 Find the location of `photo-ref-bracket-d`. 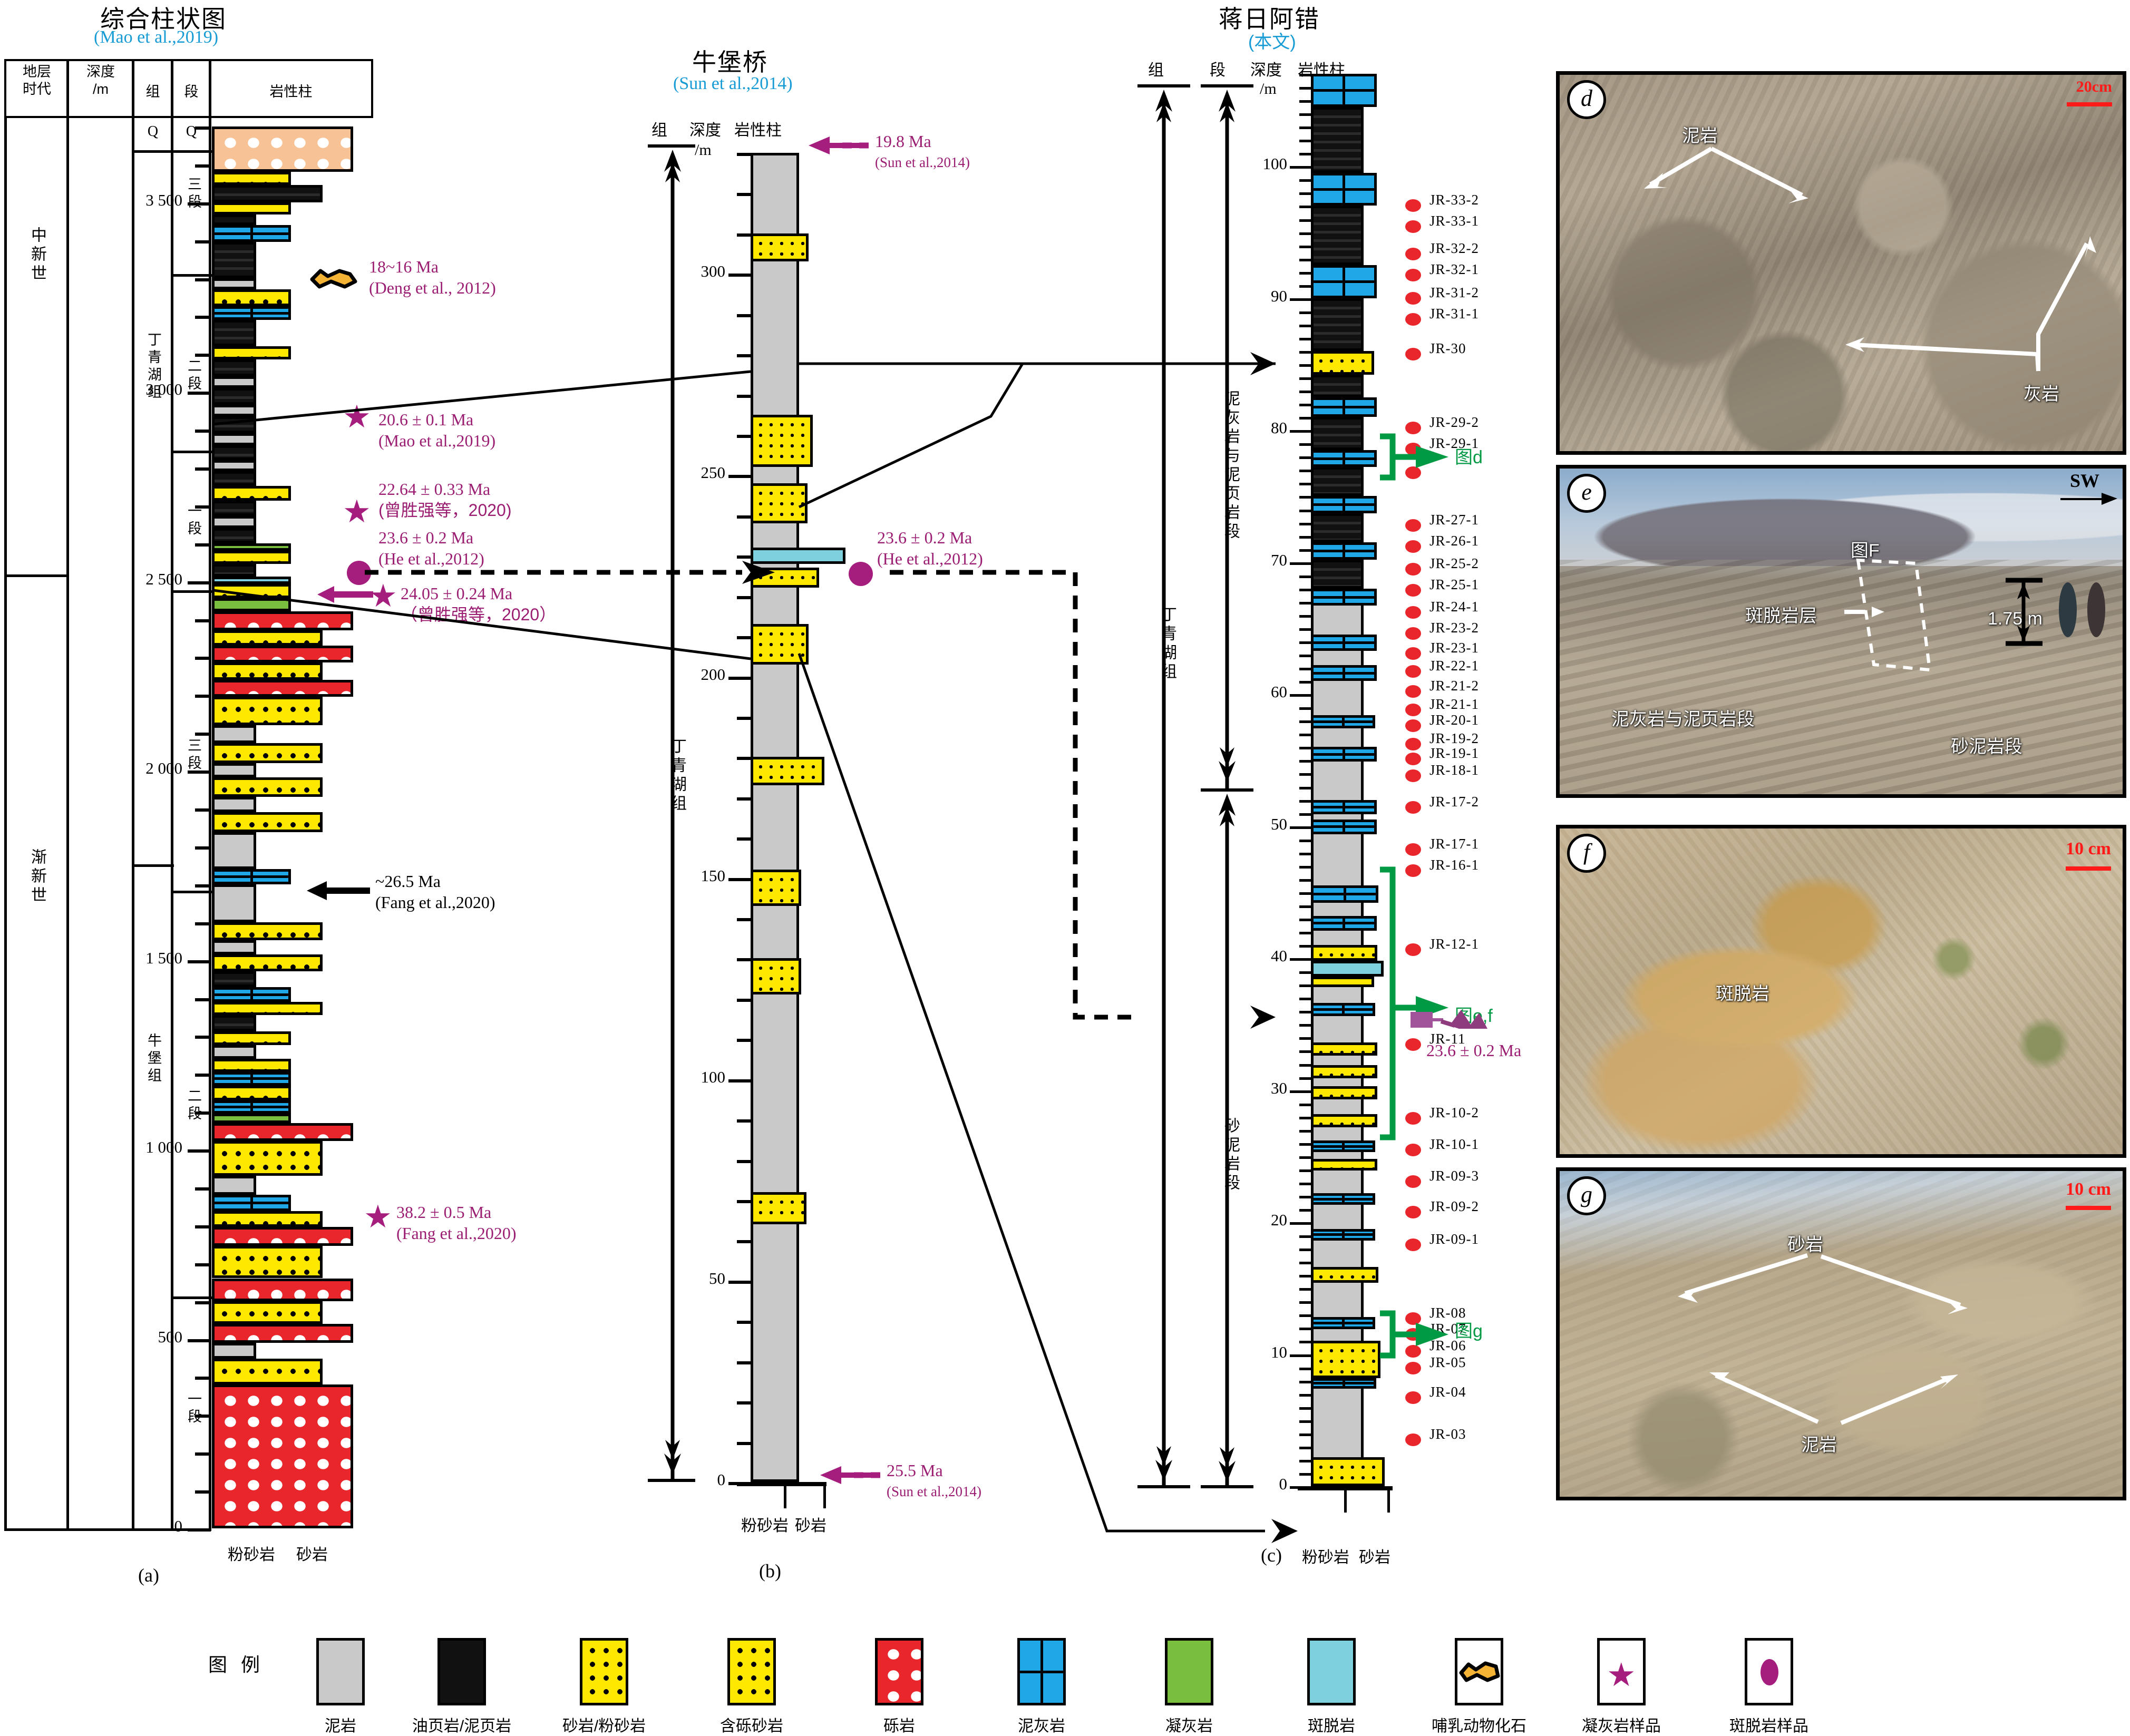

photo-ref-bracket-d is located at coordinates (1414, 457).